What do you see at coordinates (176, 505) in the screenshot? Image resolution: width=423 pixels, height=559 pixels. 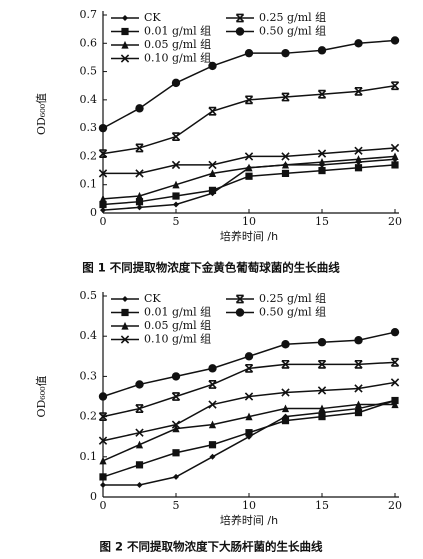 I see `x-tick-label: 5` at bounding box center [176, 505].